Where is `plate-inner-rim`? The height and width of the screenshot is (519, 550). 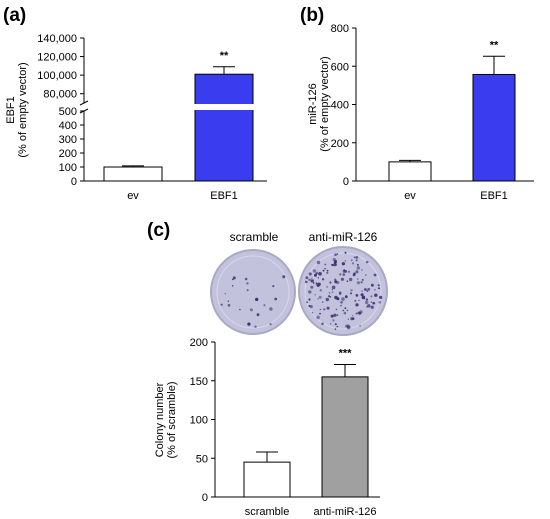 plate-inner-rim is located at coordinates (253, 292).